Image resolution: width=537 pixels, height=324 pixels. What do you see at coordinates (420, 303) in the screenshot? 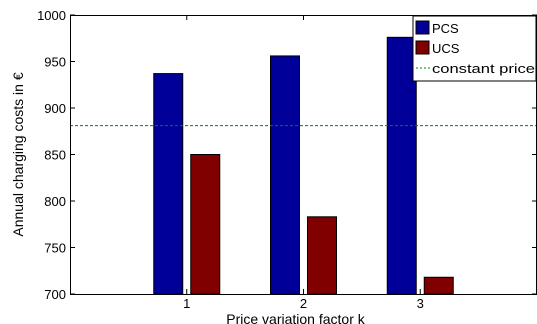
I see `x-tick-label: 3` at bounding box center [420, 303].